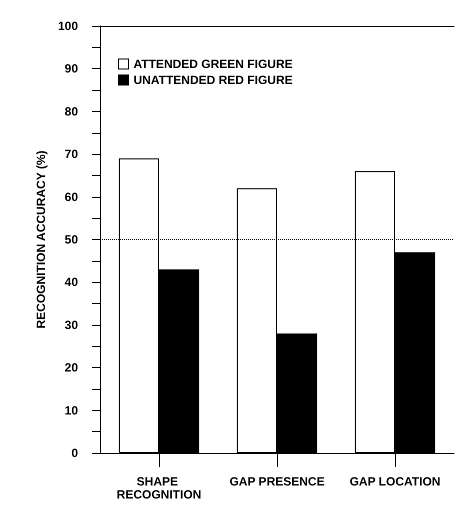  I want to click on legend-label: UNATTENDED RED FIGURE, so click(213, 80).